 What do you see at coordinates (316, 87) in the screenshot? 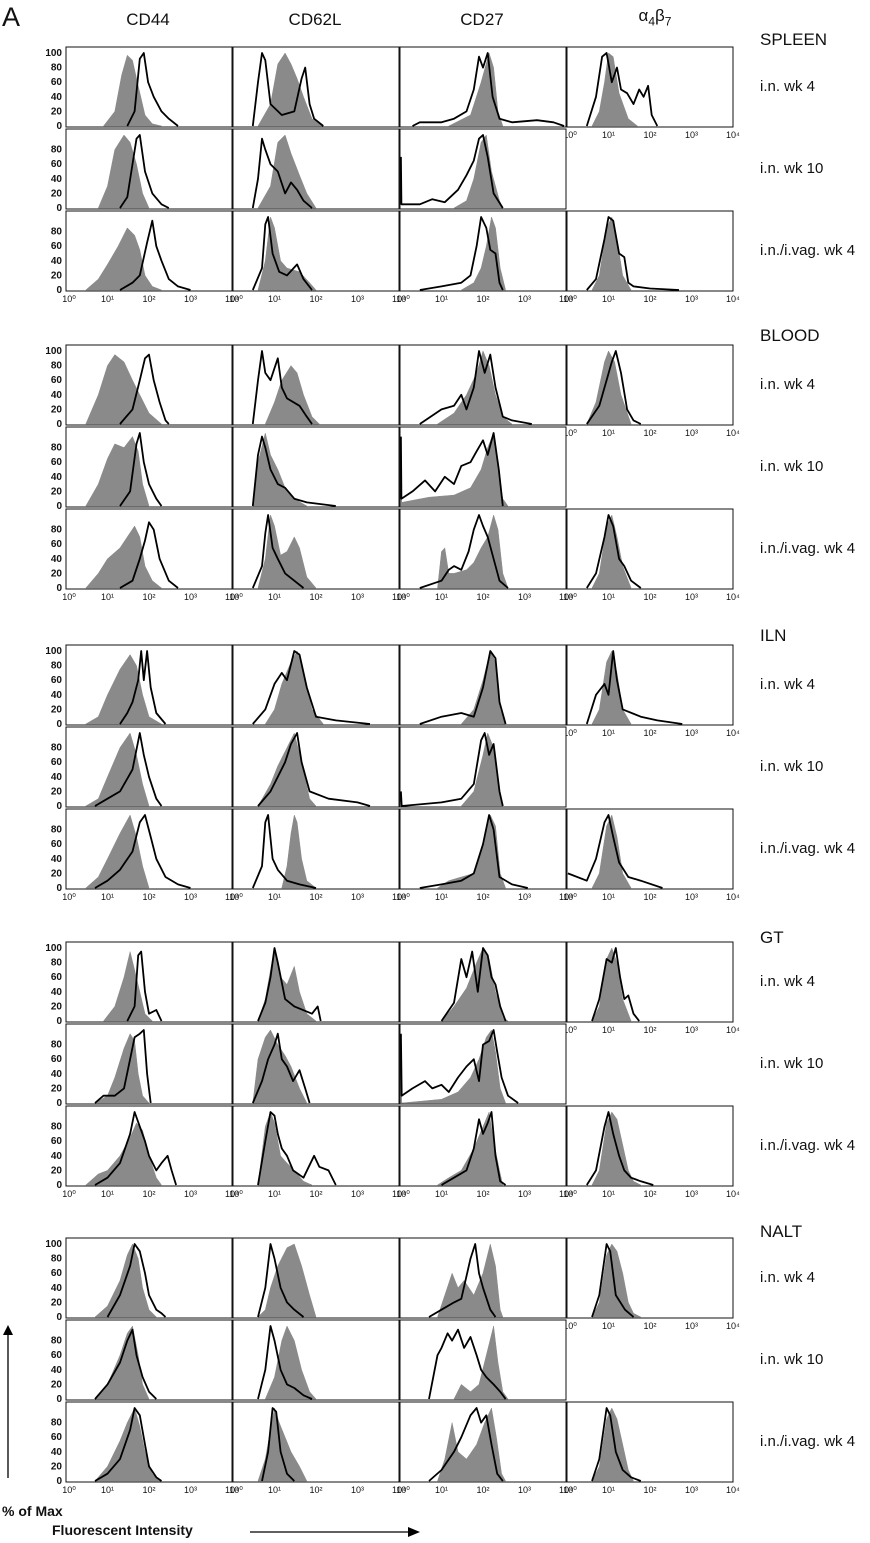
I see `histogram-panel-spleen-i-n-wk-4-cd62l` at bounding box center [316, 87].